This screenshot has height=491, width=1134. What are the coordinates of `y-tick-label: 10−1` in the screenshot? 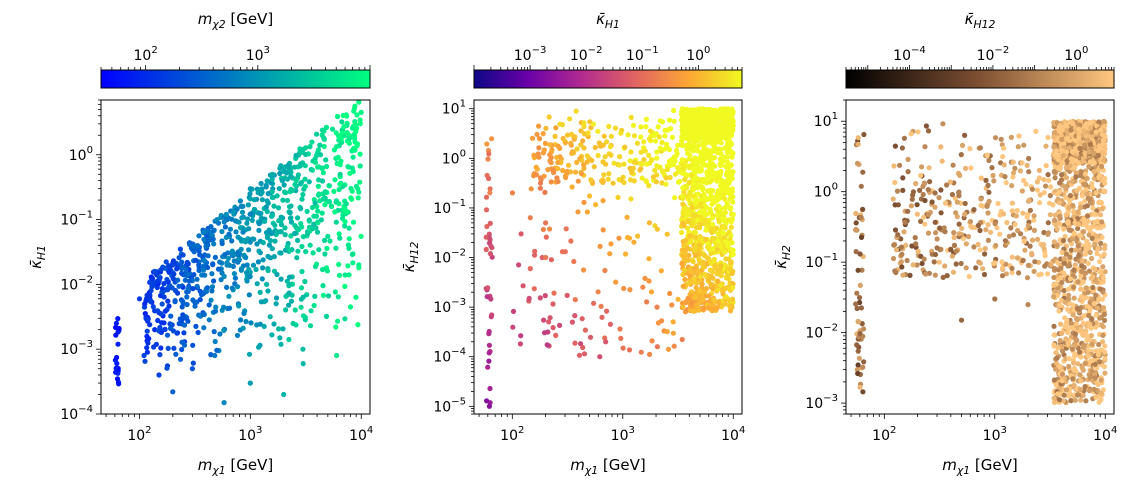 It's located at (449, 207).